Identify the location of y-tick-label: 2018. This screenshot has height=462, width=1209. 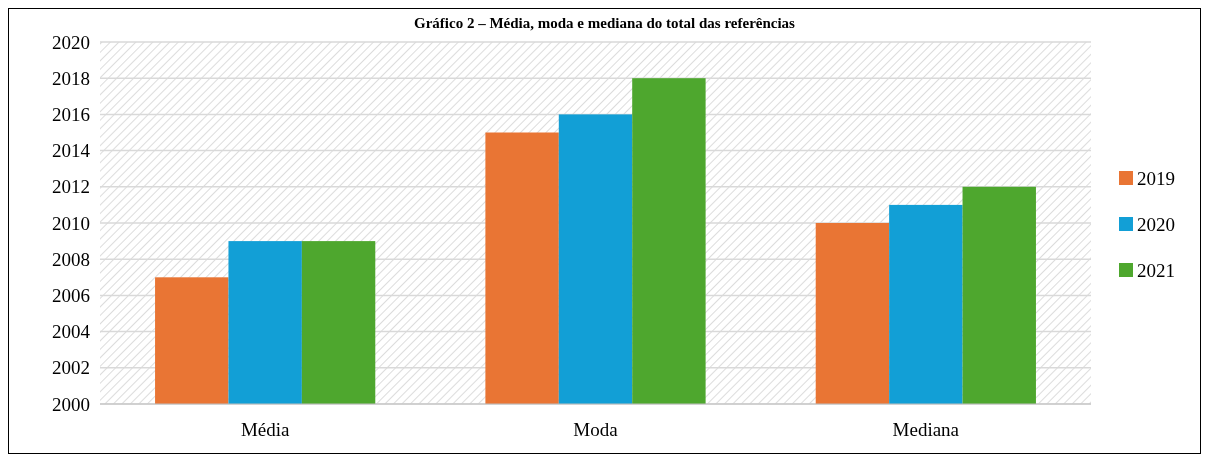
(71, 78).